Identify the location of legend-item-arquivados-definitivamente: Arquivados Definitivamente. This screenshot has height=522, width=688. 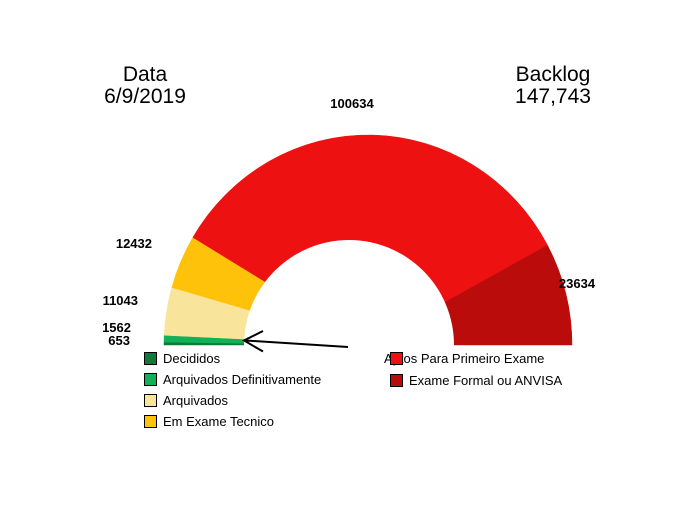
(232, 379).